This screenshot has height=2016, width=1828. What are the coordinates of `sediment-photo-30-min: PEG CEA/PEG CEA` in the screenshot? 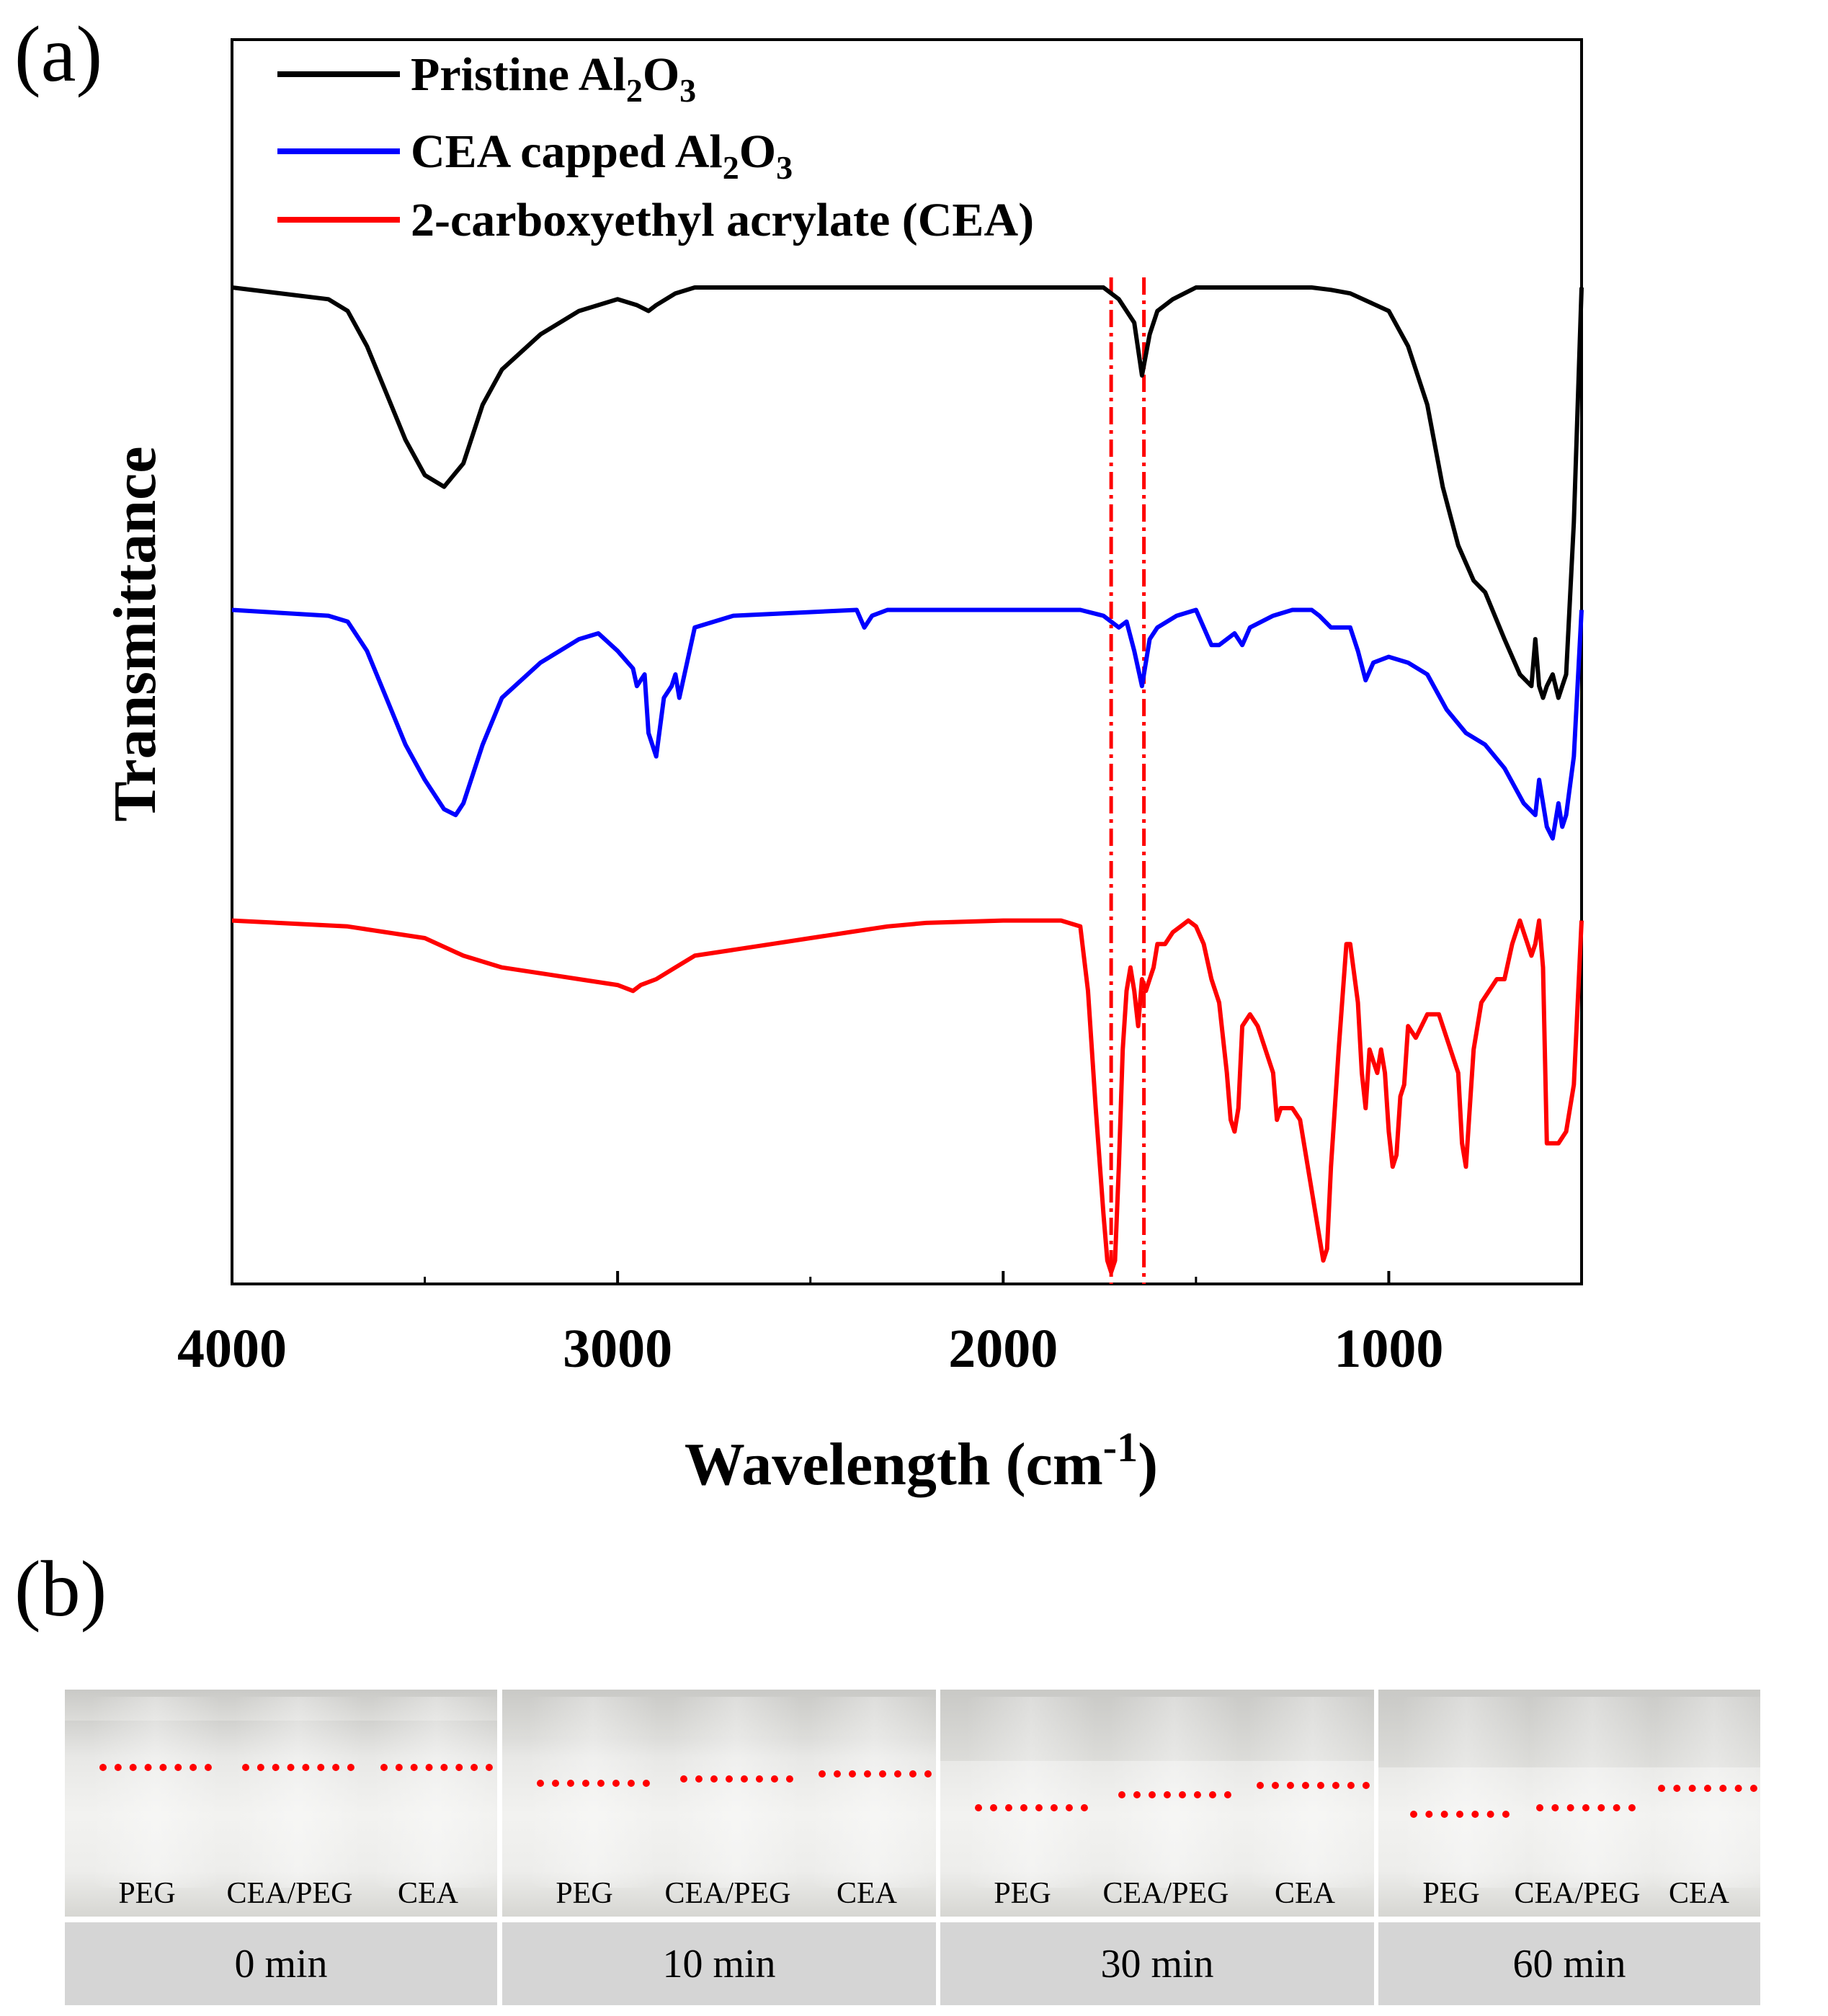 It's located at (1157, 1803).